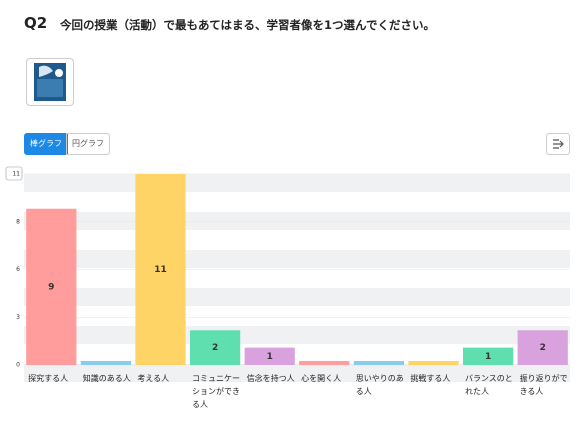  What do you see at coordinates (247, 25) in the screenshot?
I see `question-text: 今回の授業（活動）で最もあてはまる、学習者像を1つ選んでください。` at bounding box center [247, 25].